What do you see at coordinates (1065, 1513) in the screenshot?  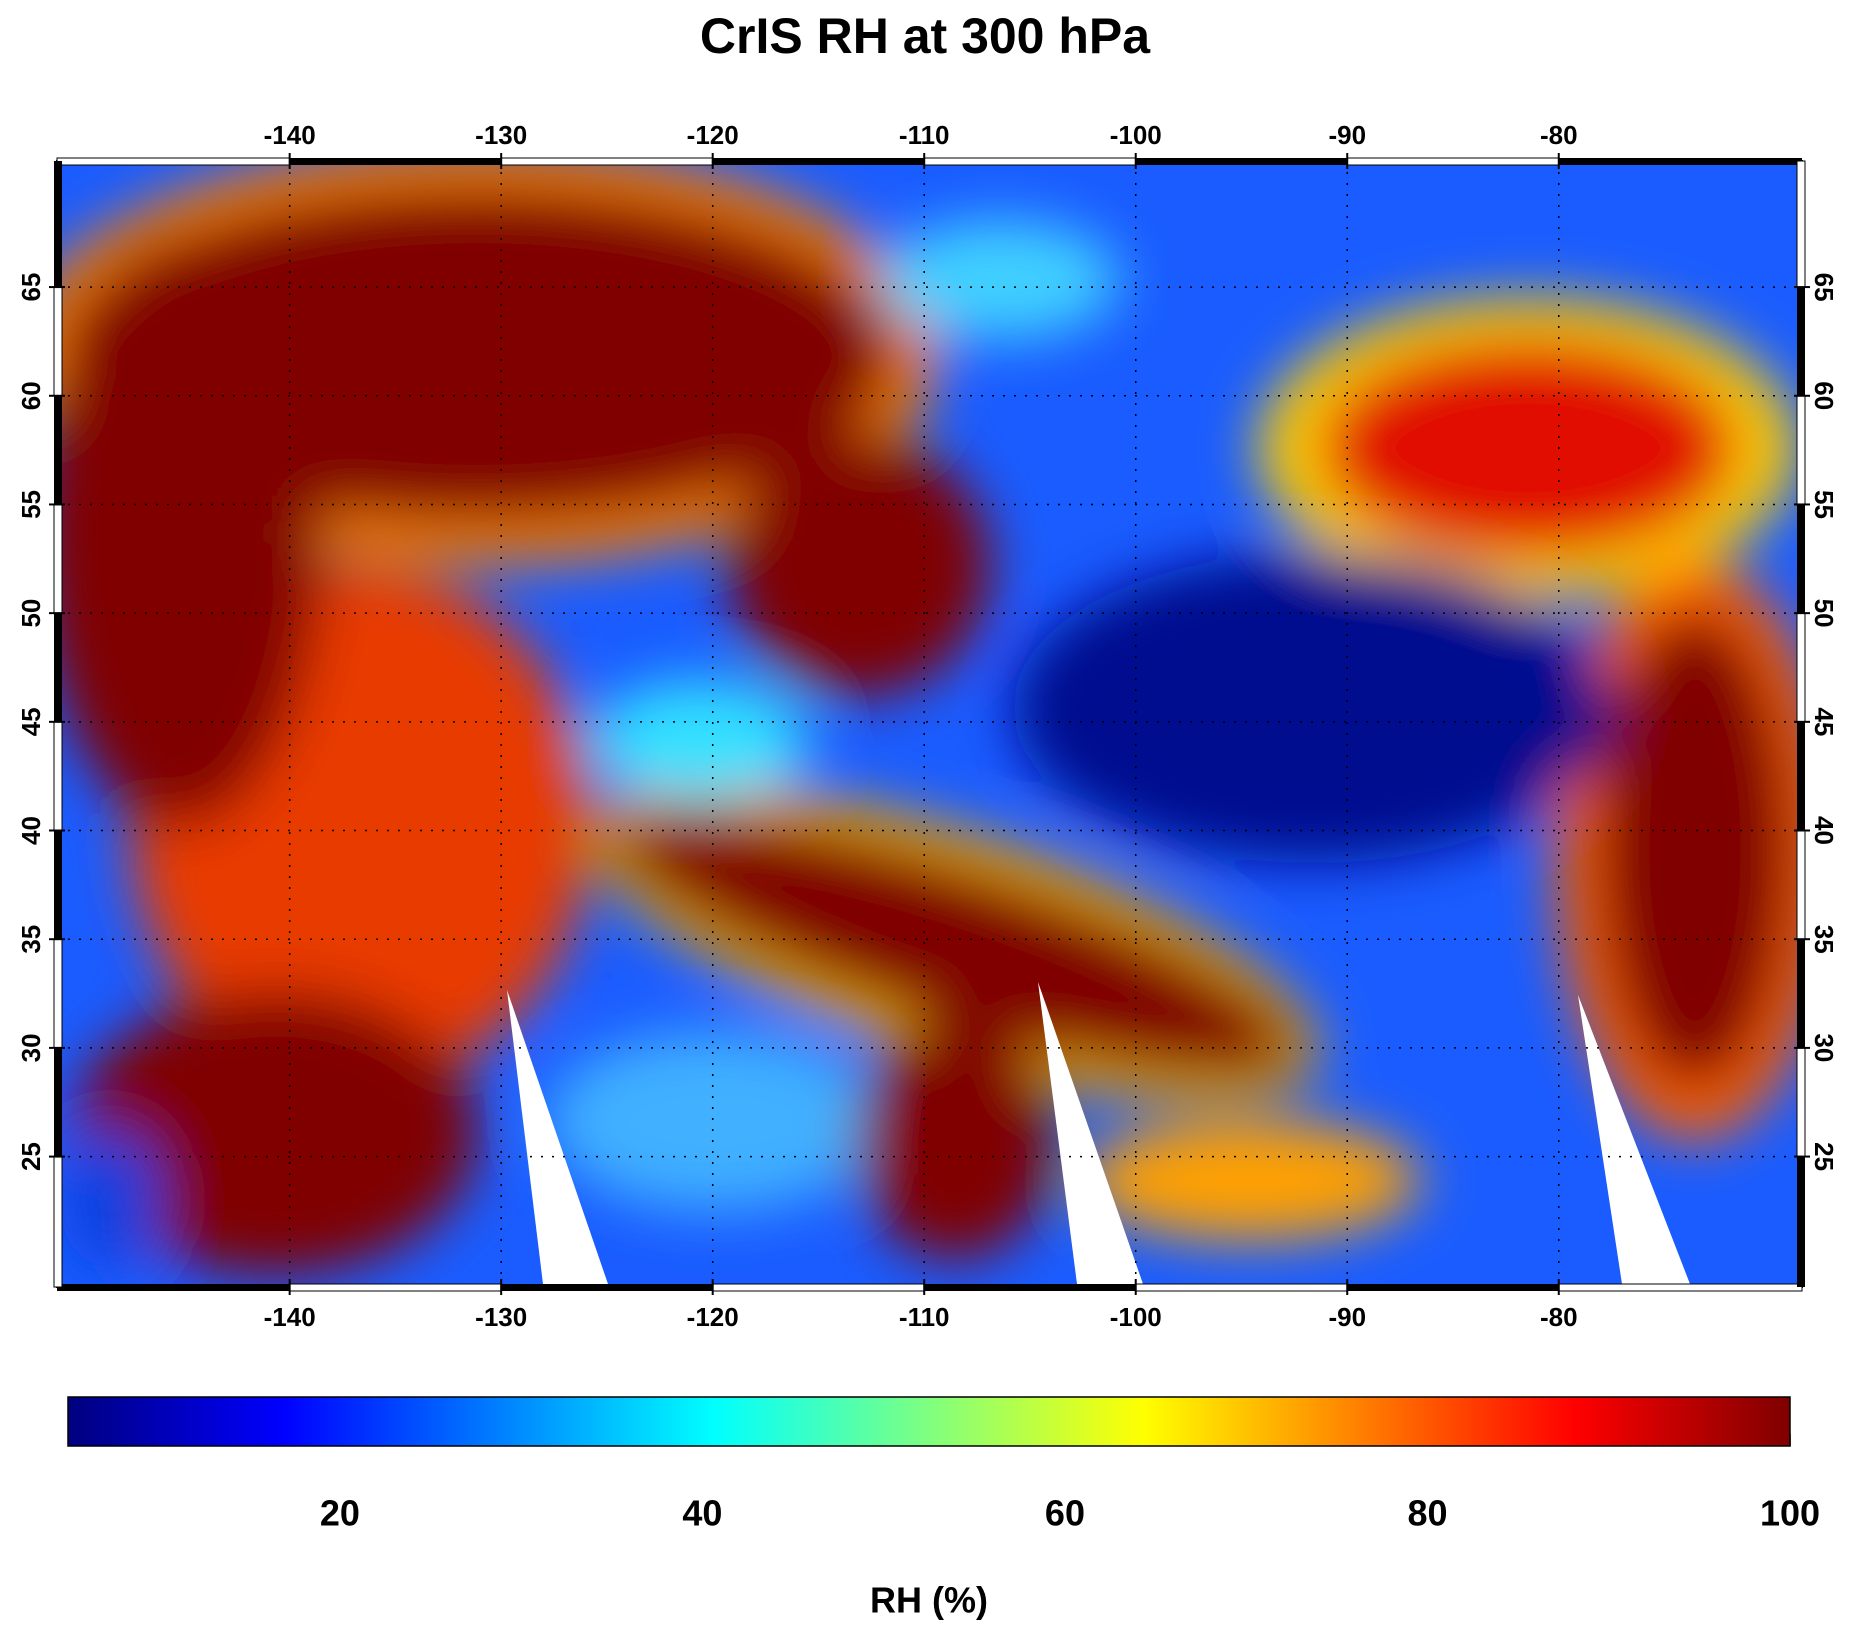 I see `colorbar-tick-label: 60` at bounding box center [1065, 1513].